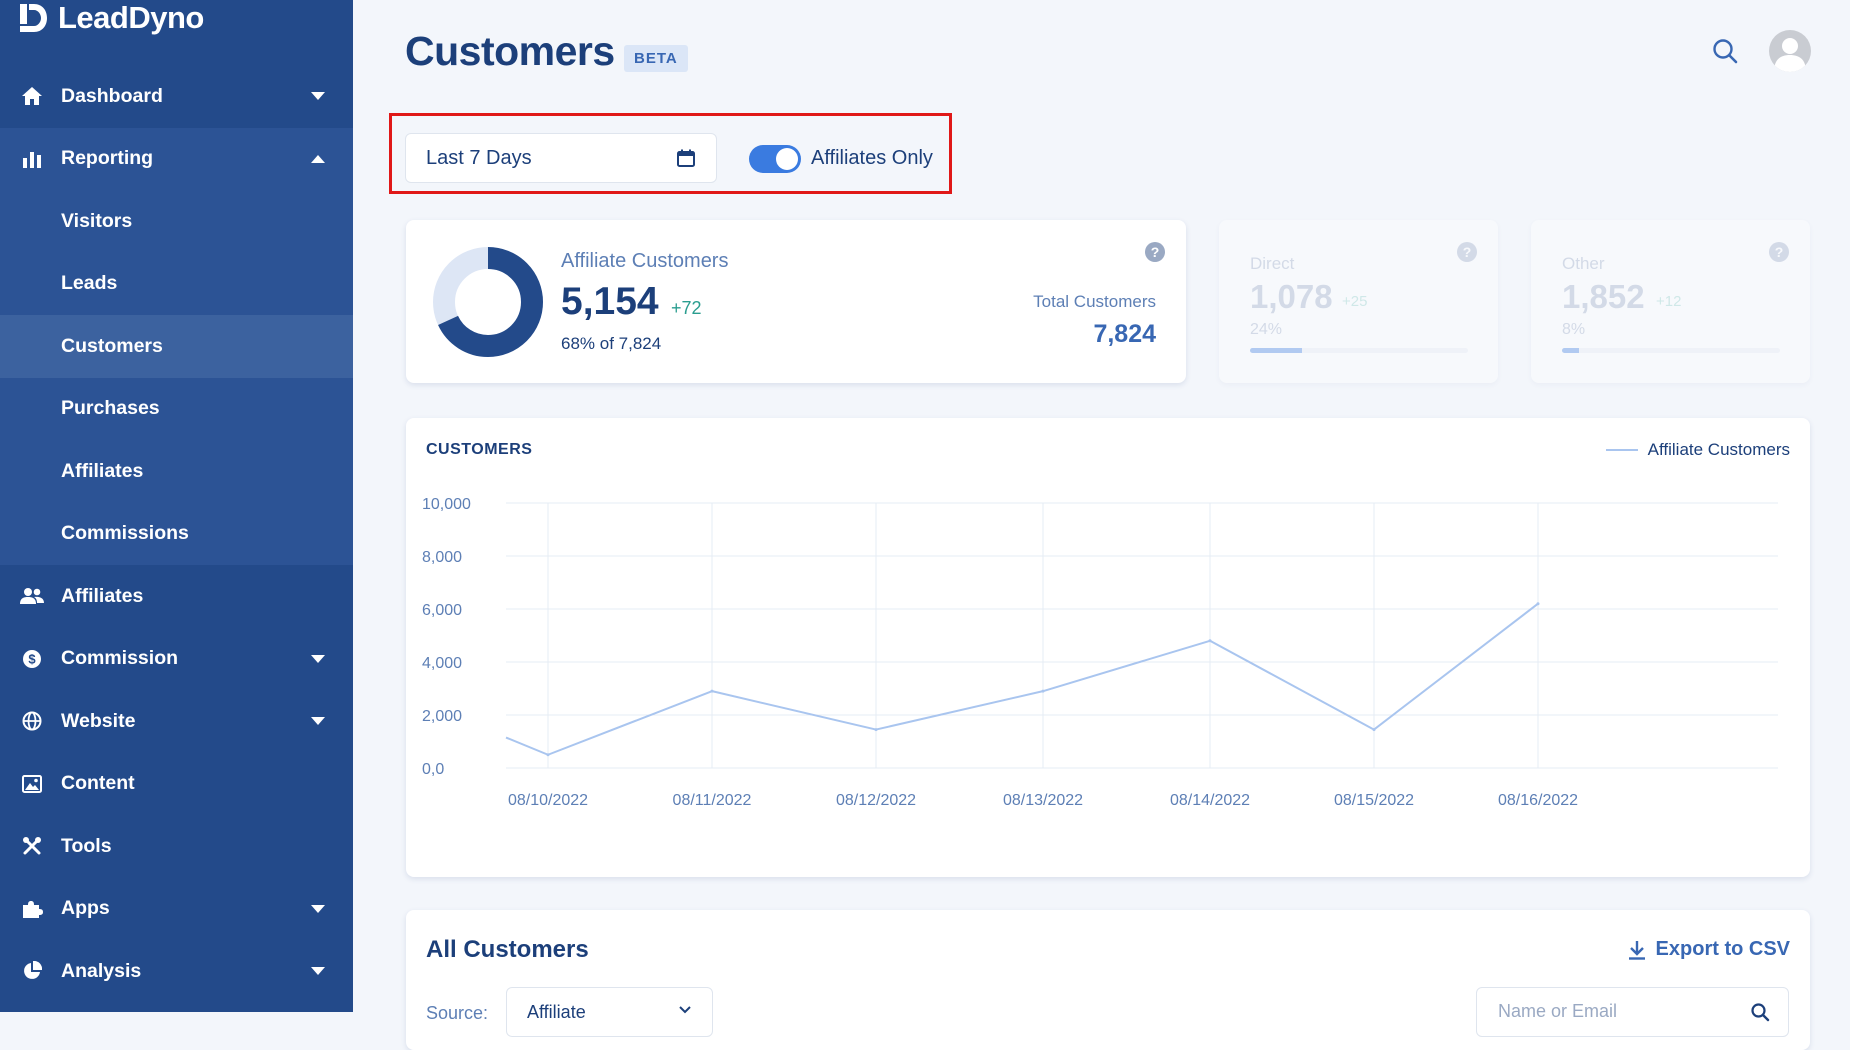 Image resolution: width=1850 pixels, height=1050 pixels. Describe the element at coordinates (433, 769) in the screenshot. I see `y-tick-label: 0,0` at that location.